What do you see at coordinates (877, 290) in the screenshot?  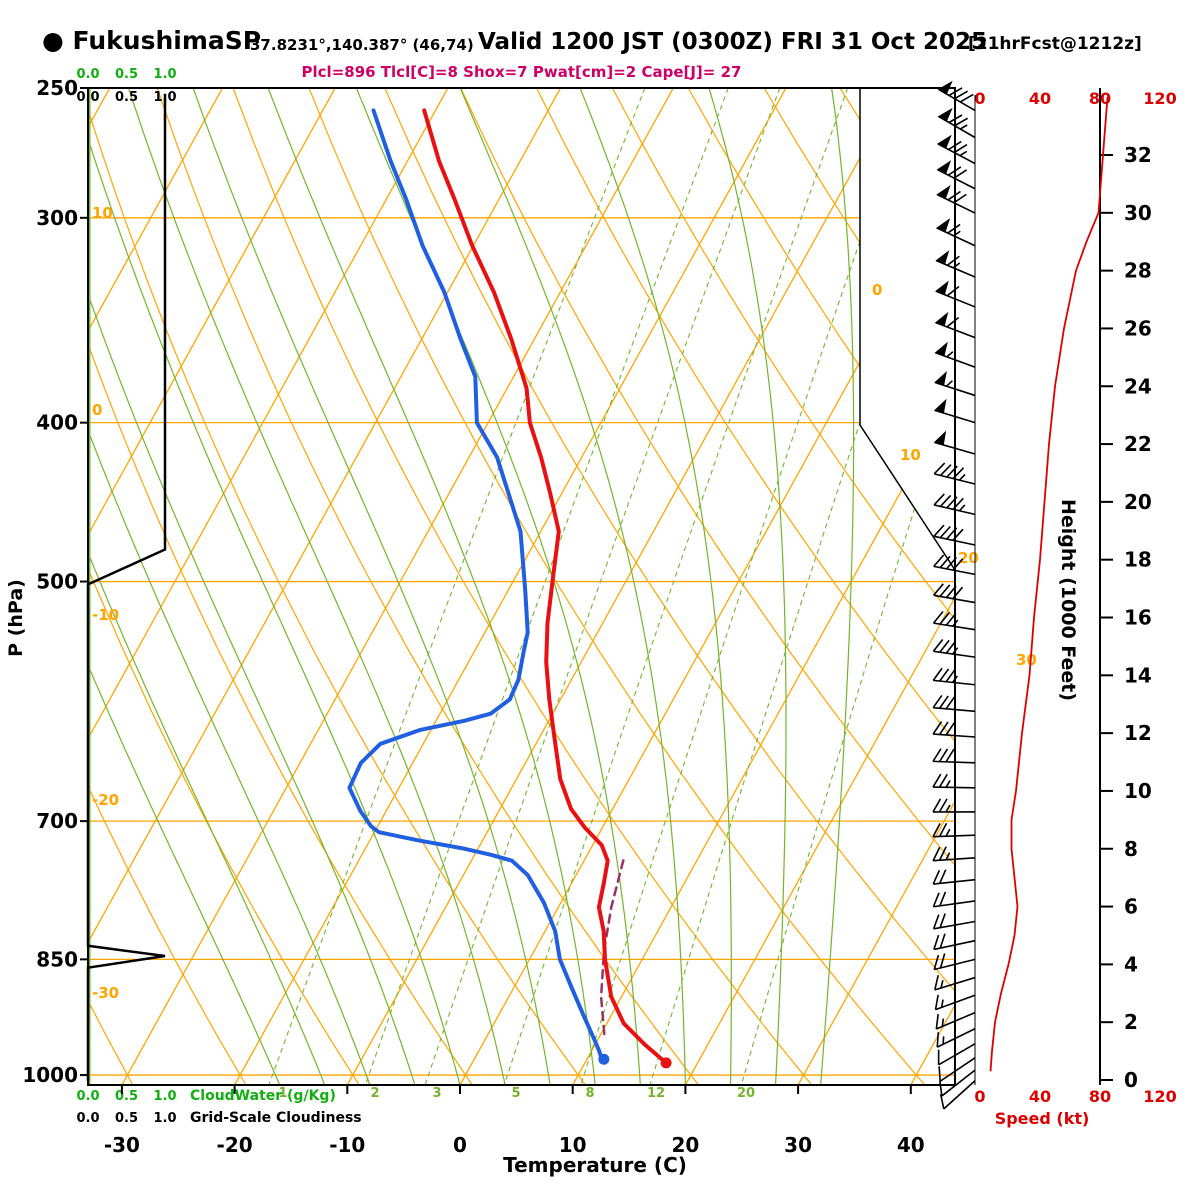 I see `isotherm-label: 0` at bounding box center [877, 290].